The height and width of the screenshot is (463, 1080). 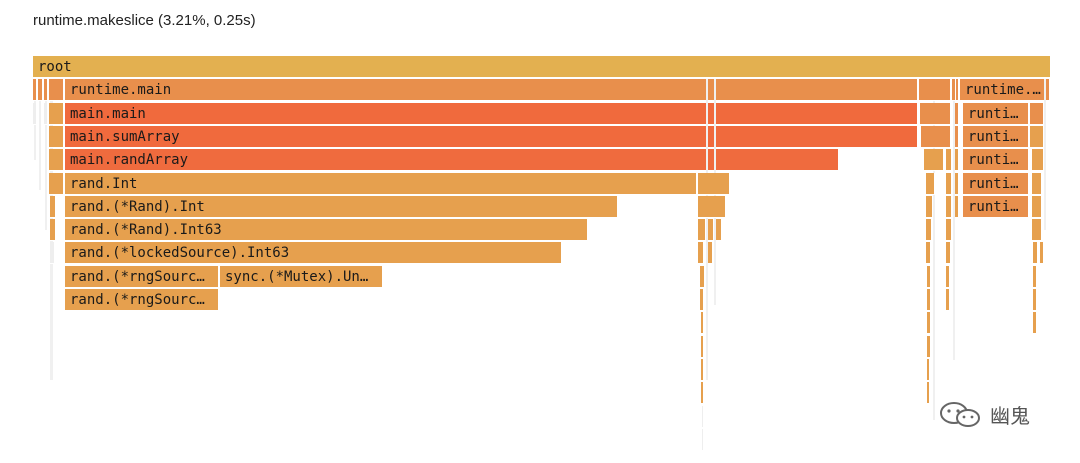 What do you see at coordinates (491, 90) in the screenshot?
I see `frame-runtime-main: runtime.main` at bounding box center [491, 90].